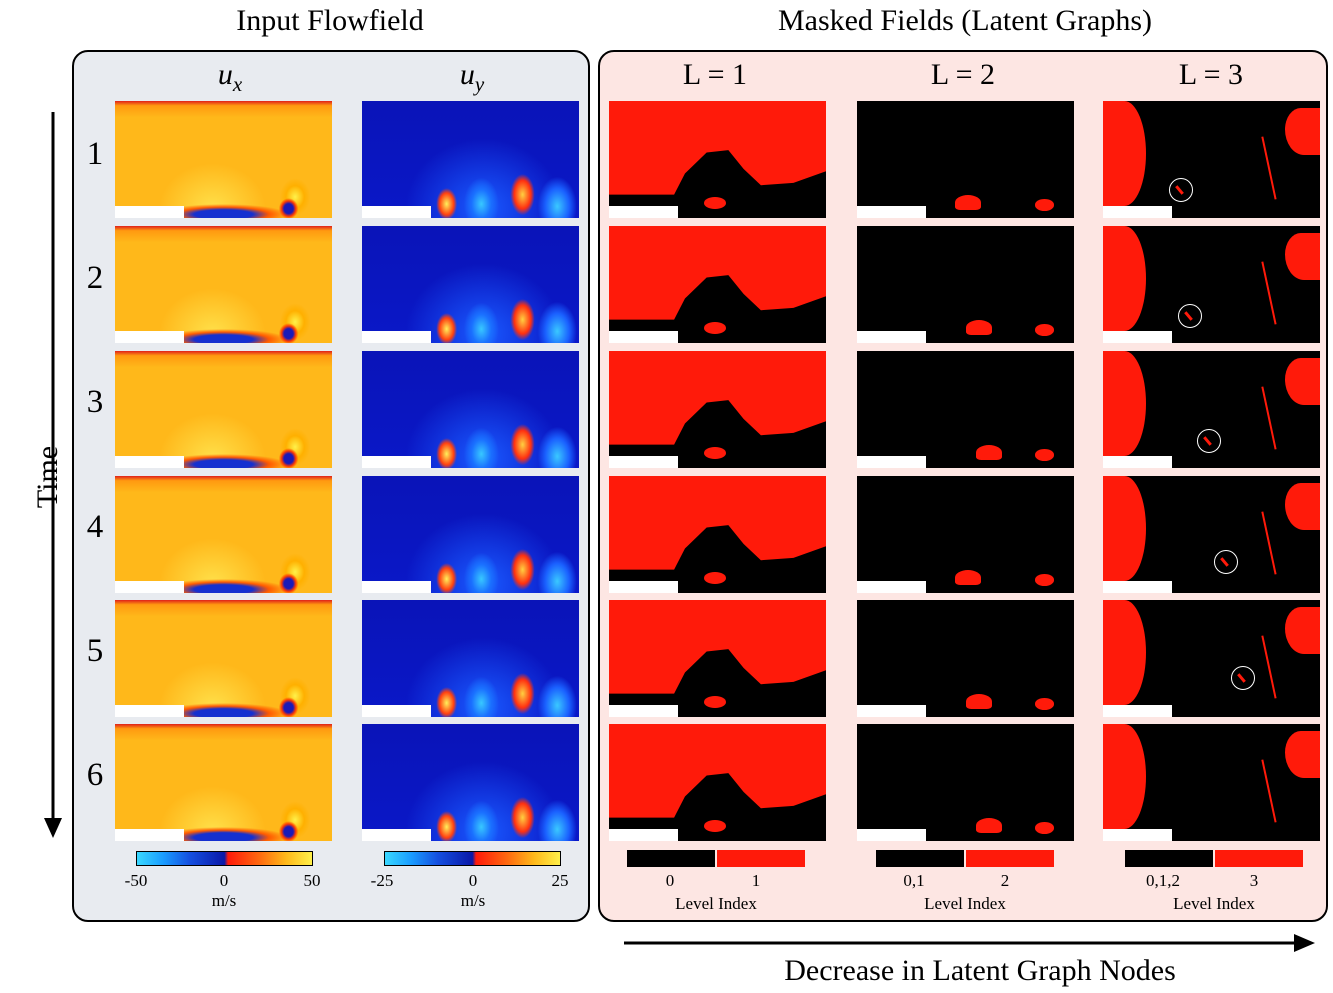 This screenshot has width=1333, height=993. I want to click on row-number-5: 5, so click(95, 651).